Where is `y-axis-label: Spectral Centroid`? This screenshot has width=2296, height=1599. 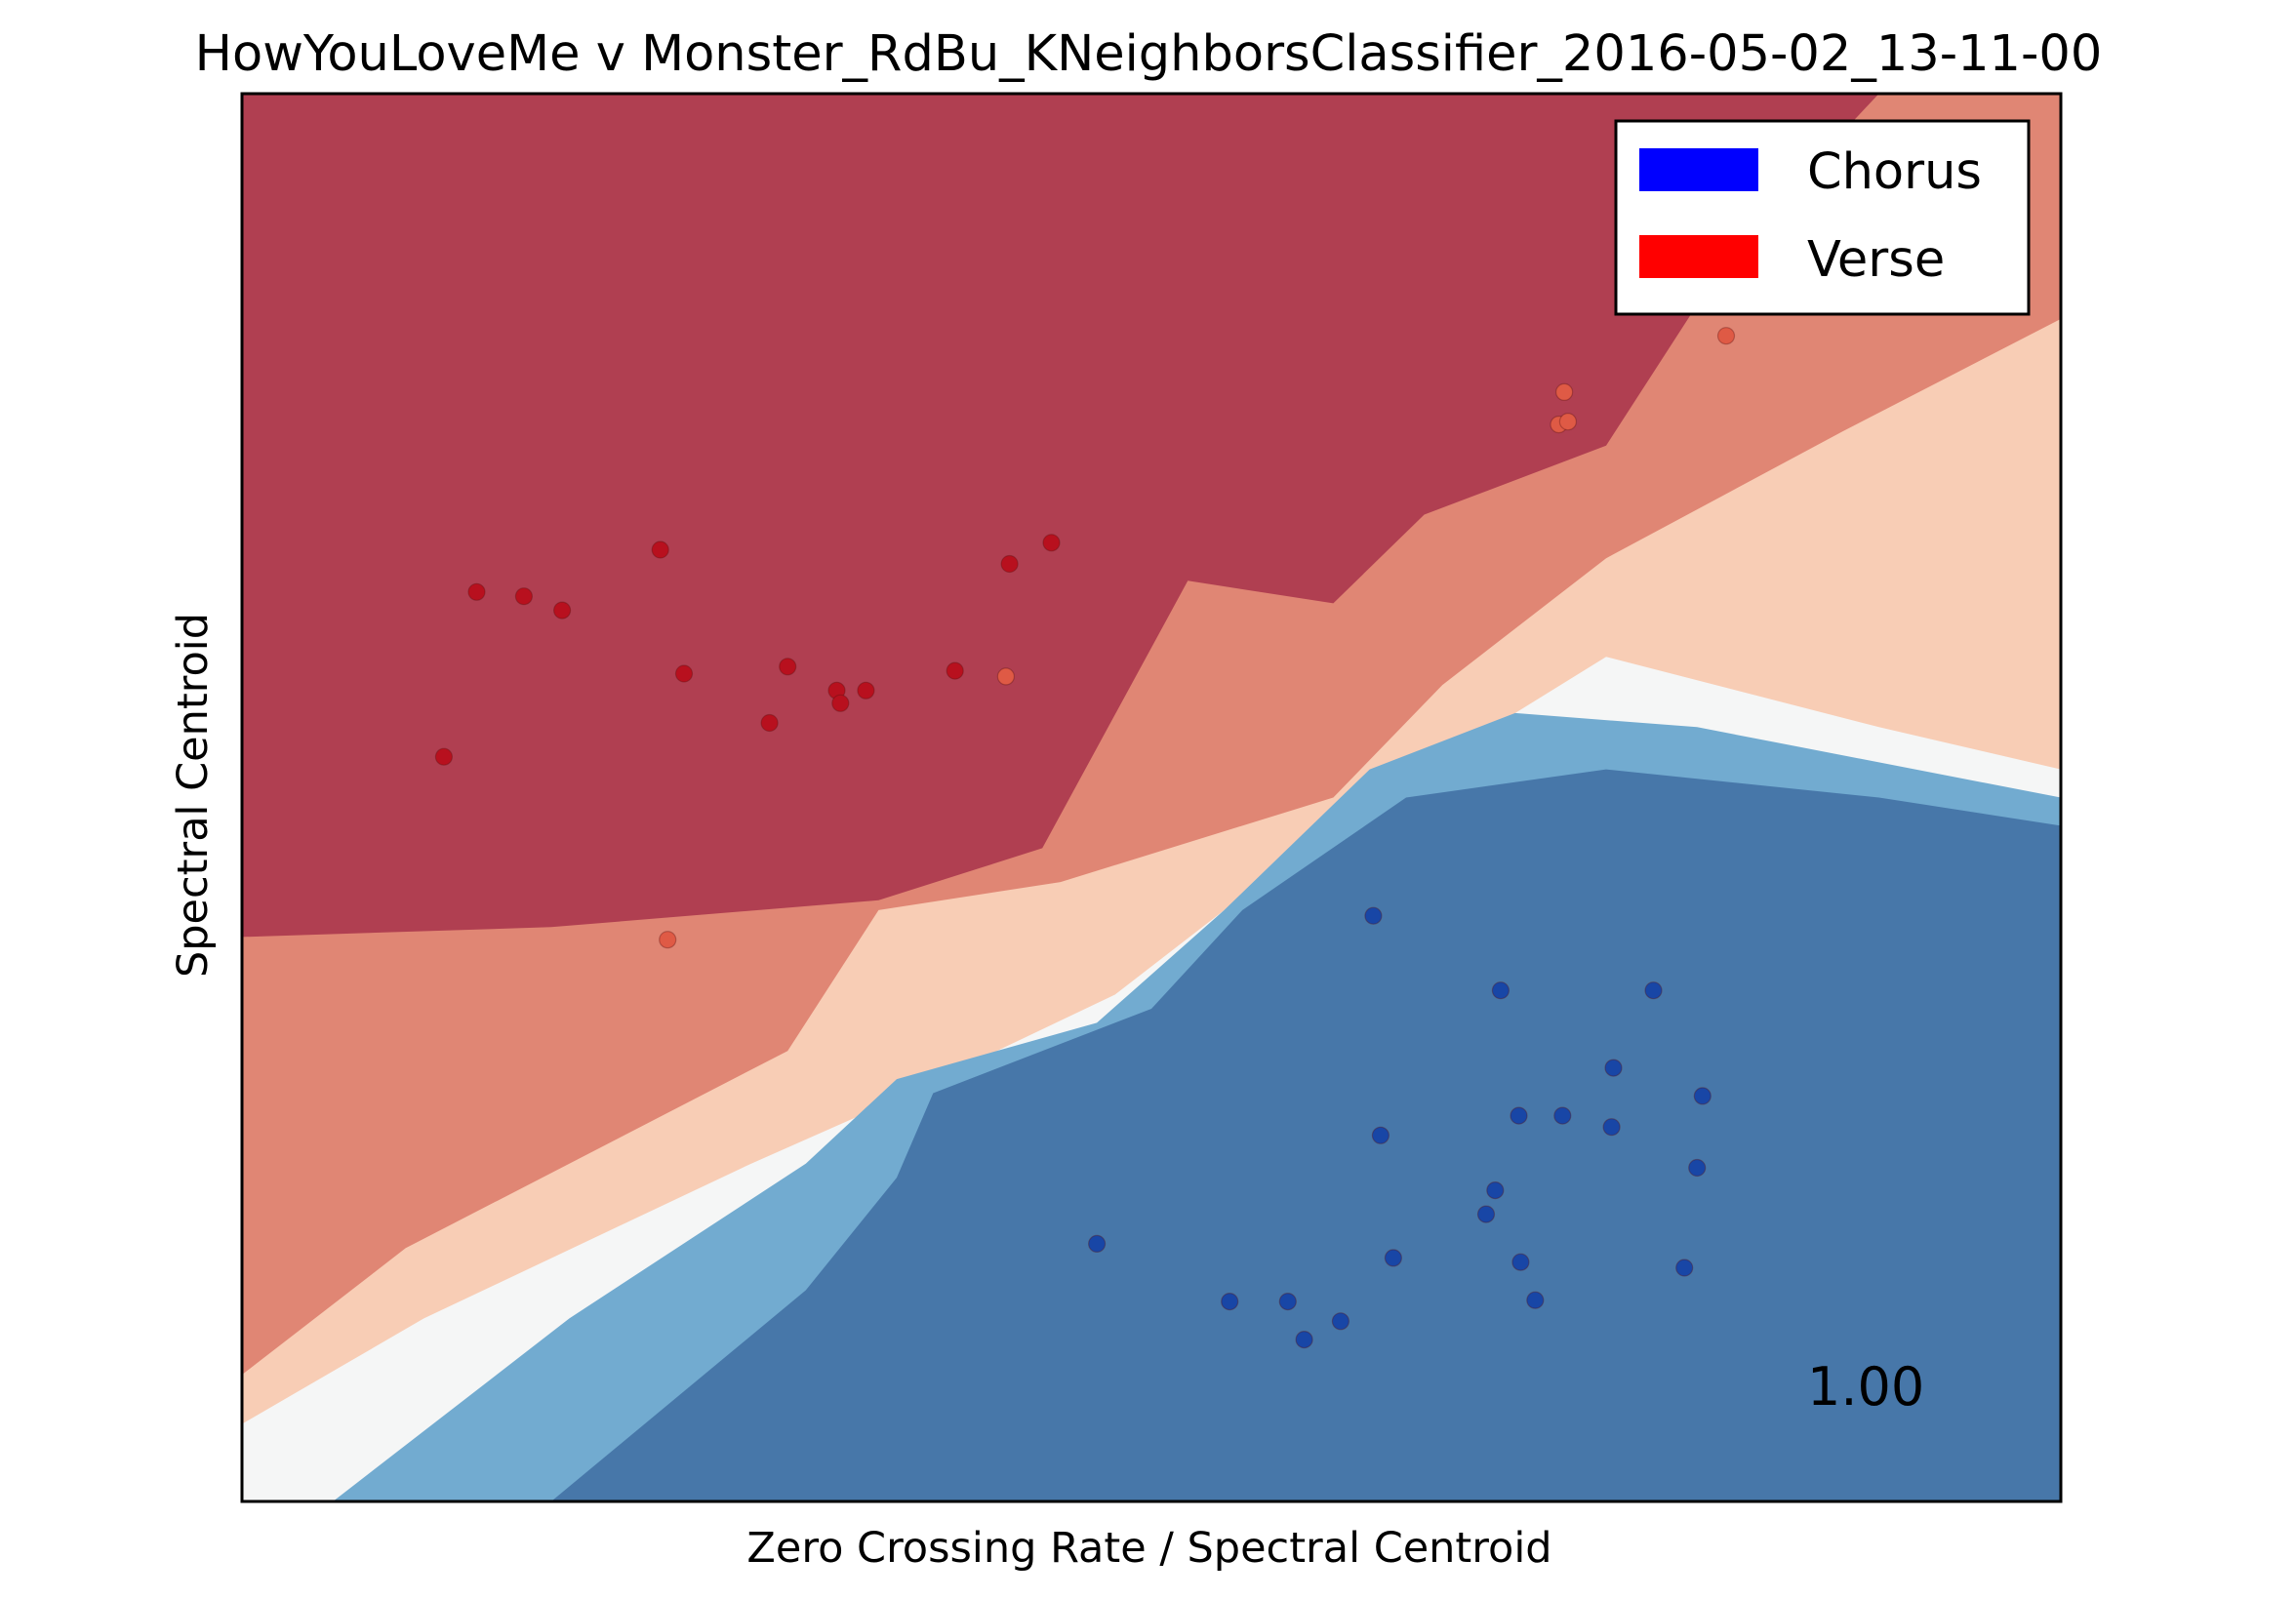 y-axis-label: Spectral Centroid is located at coordinates (194, 795).